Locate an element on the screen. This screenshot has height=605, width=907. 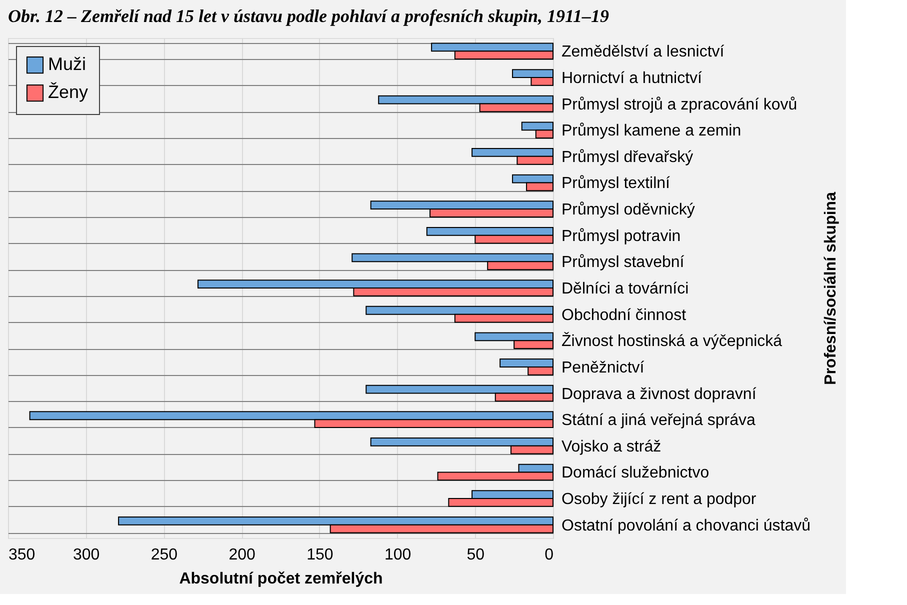
x-tick-label: 150 is located at coordinates (320, 555).